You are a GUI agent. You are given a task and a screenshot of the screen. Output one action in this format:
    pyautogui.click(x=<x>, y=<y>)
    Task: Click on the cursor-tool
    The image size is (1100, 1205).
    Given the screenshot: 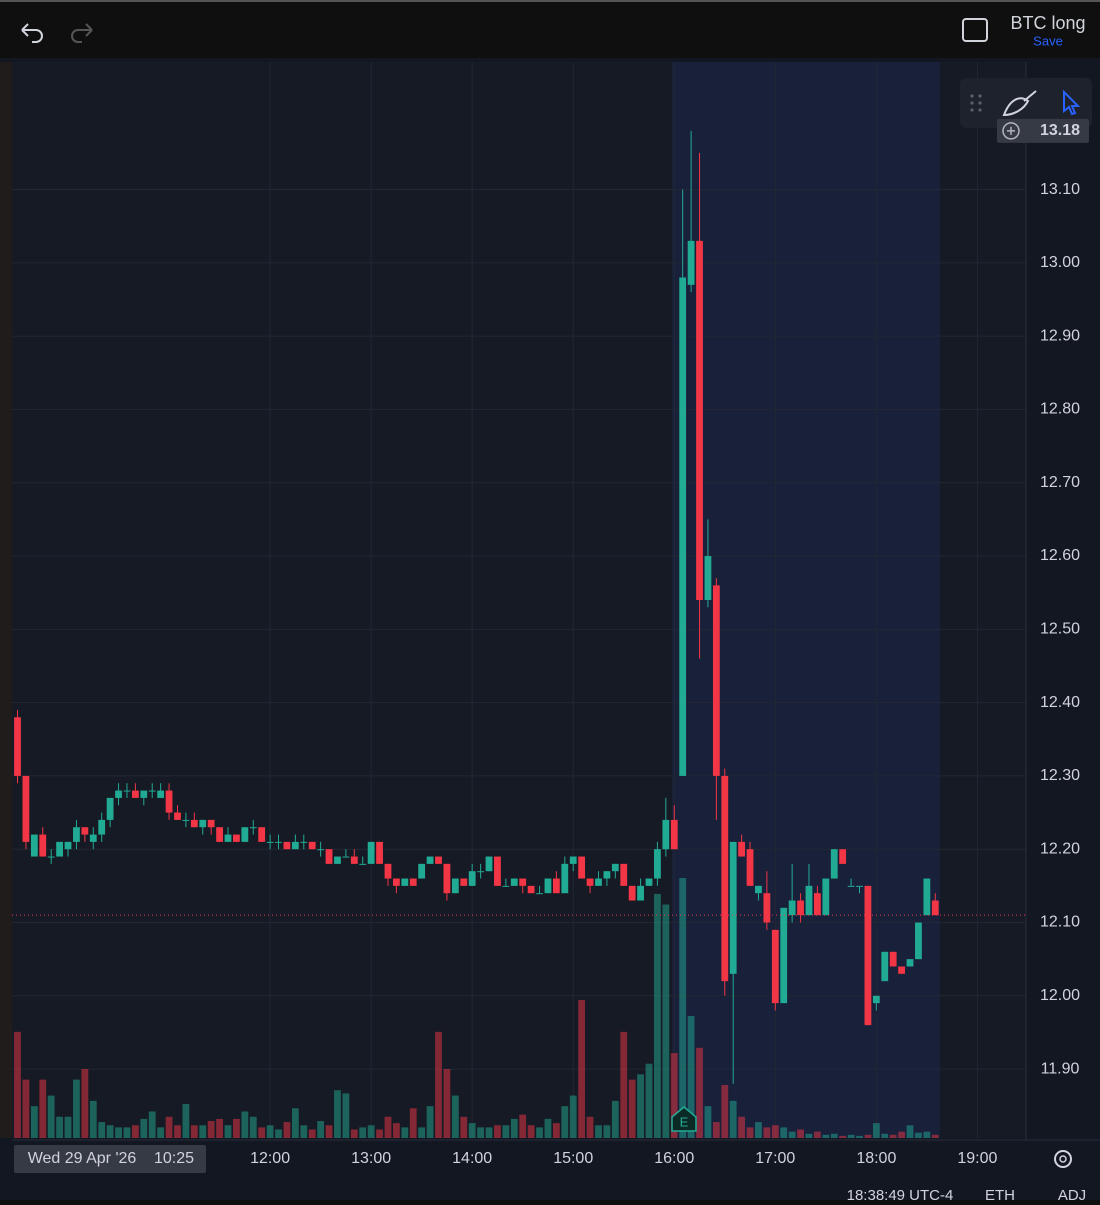 What is the action you would take?
    pyautogui.click(x=1072, y=102)
    